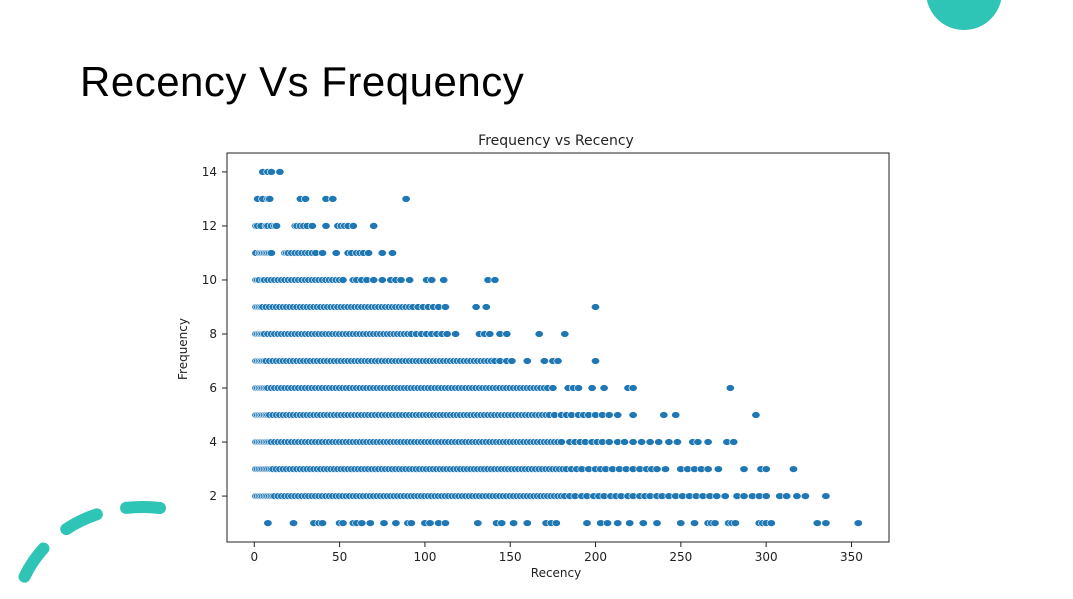  What do you see at coordinates (302, 81) in the screenshot?
I see `slide-title: Recency Vs Frequency` at bounding box center [302, 81].